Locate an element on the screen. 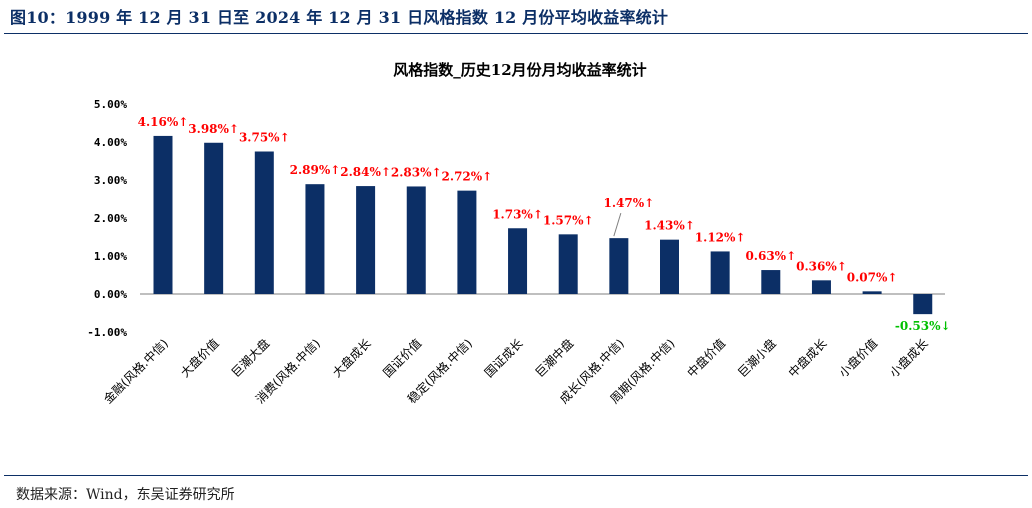  x-tick-label: 大盘成长 is located at coordinates (351, 358).